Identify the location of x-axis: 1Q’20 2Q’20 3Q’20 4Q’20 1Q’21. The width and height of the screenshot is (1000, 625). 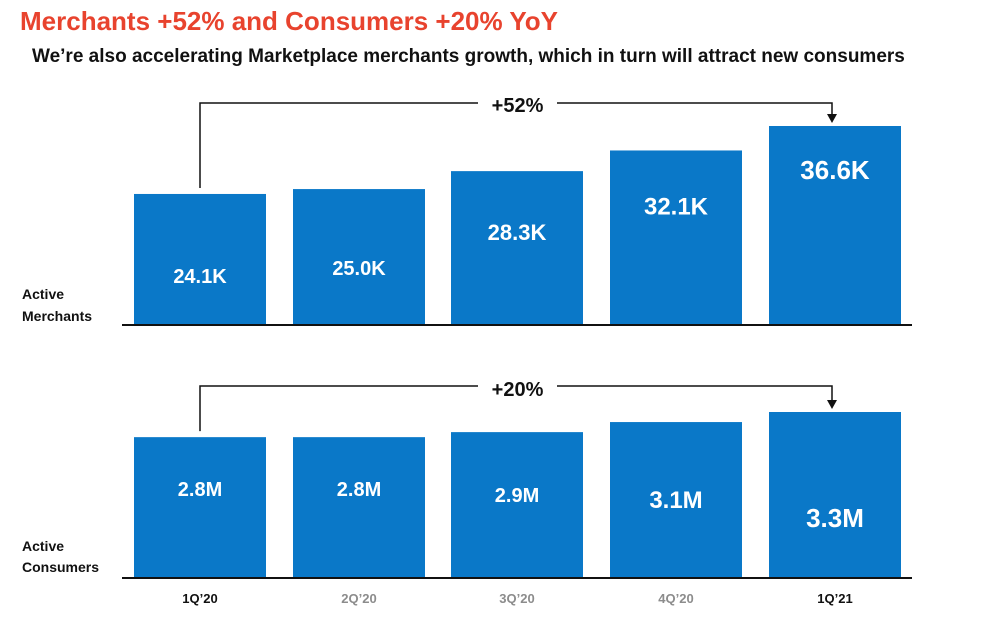
(517, 598).